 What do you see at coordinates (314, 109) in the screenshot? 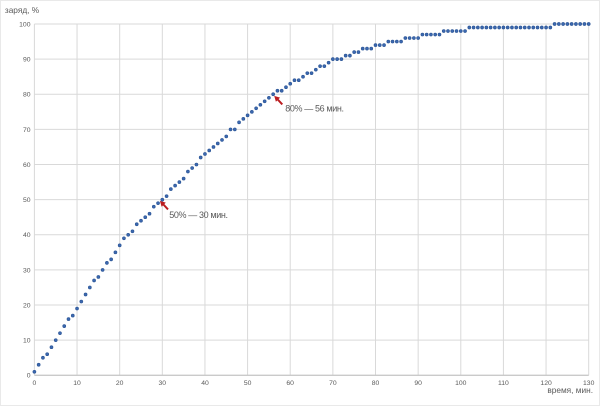
I see `svg-text: 80% — 56 мин.` at bounding box center [314, 109].